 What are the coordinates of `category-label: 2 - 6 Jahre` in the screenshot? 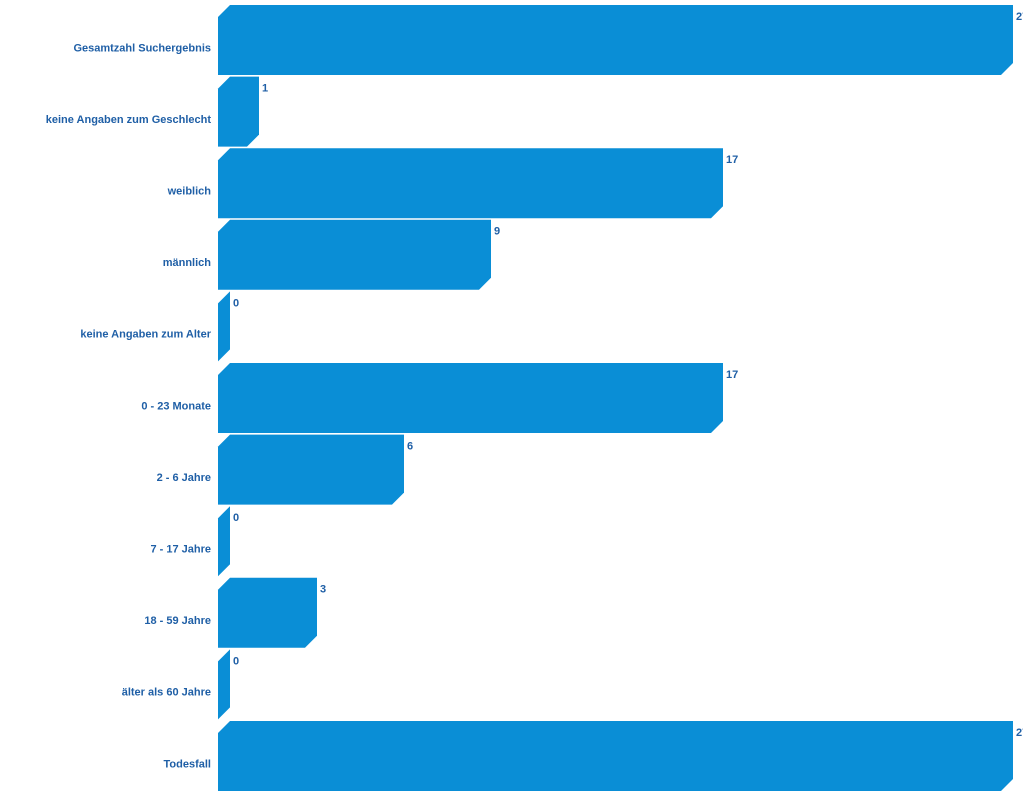 It's located at (184, 478).